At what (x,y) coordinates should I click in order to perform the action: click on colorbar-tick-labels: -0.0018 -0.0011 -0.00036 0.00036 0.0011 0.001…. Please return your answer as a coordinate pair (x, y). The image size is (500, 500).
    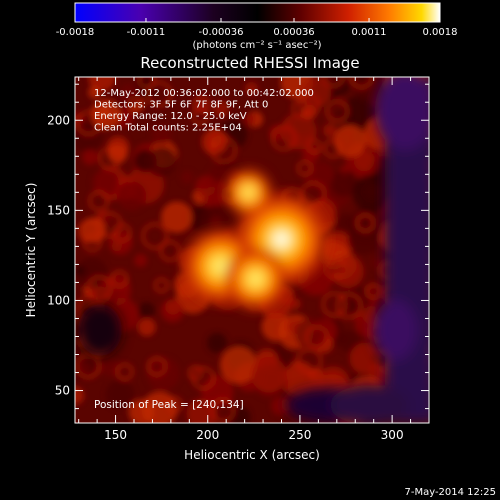
    Looking at the image, I should click on (257, 32).